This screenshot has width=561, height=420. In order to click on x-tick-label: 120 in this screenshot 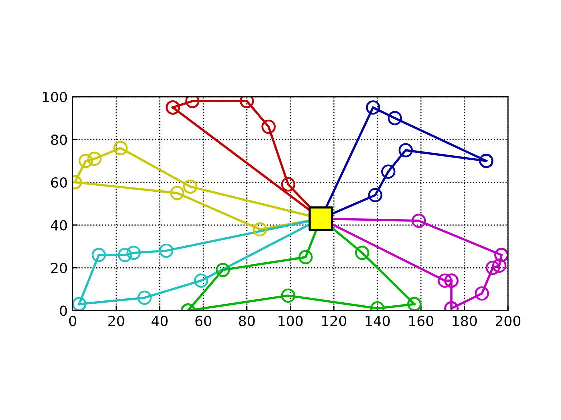, I will do `click(334, 321)`.